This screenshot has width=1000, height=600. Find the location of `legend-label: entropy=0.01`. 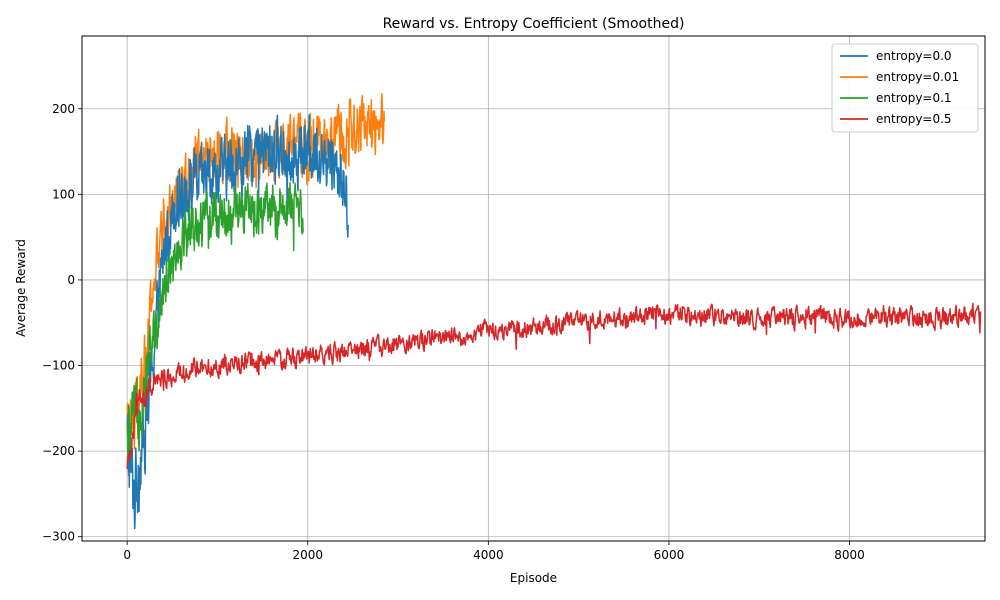

legend-label: entropy=0.01 is located at coordinates (917, 77).